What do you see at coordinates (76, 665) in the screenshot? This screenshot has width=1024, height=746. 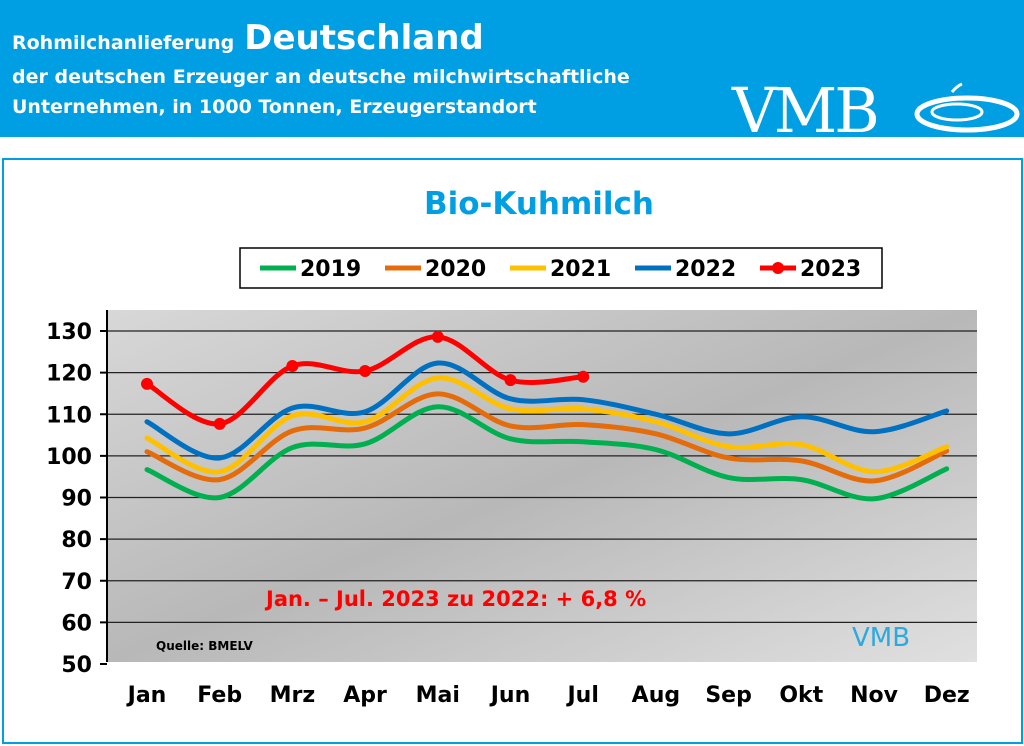 I see `y-tick-label: 50` at bounding box center [76, 665].